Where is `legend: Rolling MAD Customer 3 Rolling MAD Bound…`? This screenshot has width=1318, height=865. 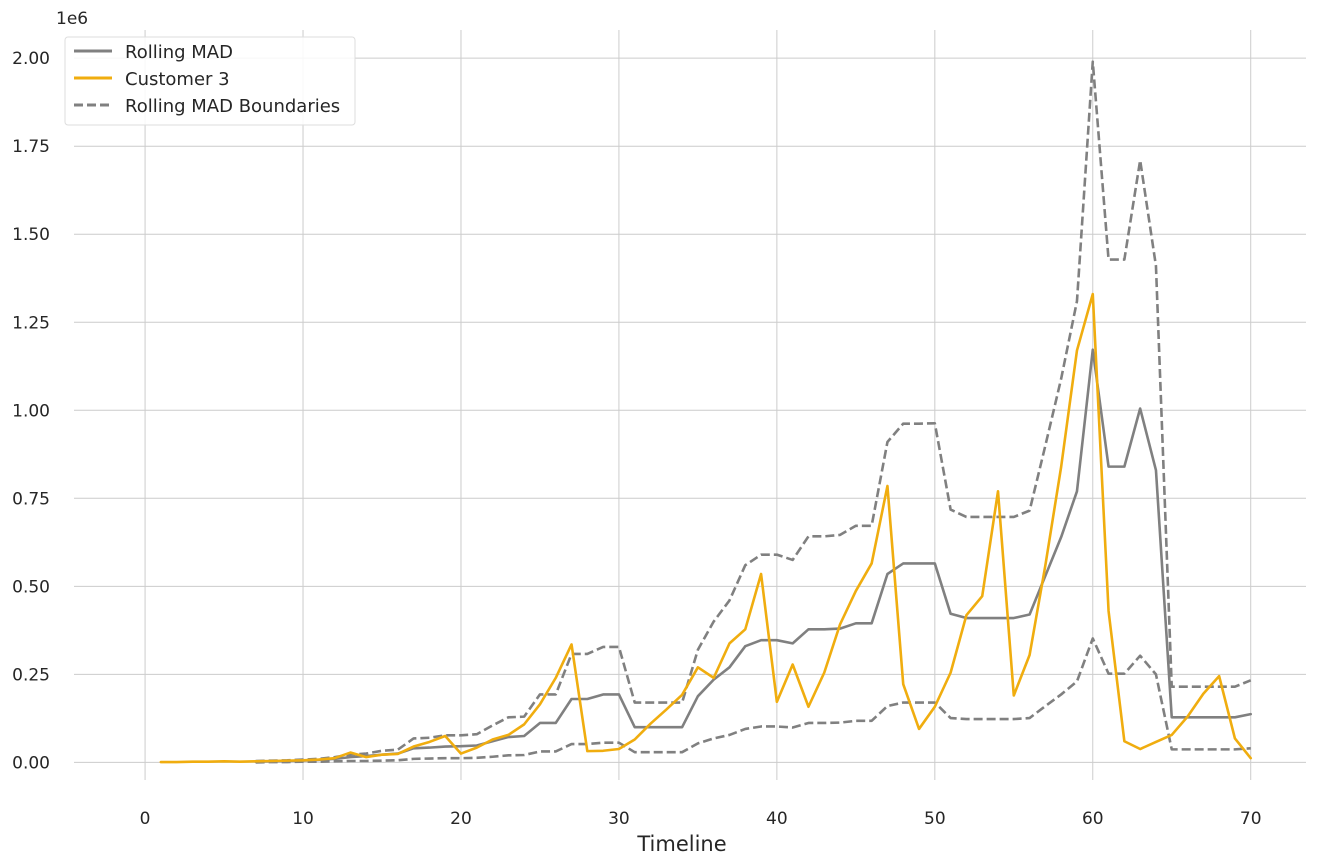
legend: Rolling MAD Customer 3 Rolling MAD Bound… is located at coordinates (210, 81).